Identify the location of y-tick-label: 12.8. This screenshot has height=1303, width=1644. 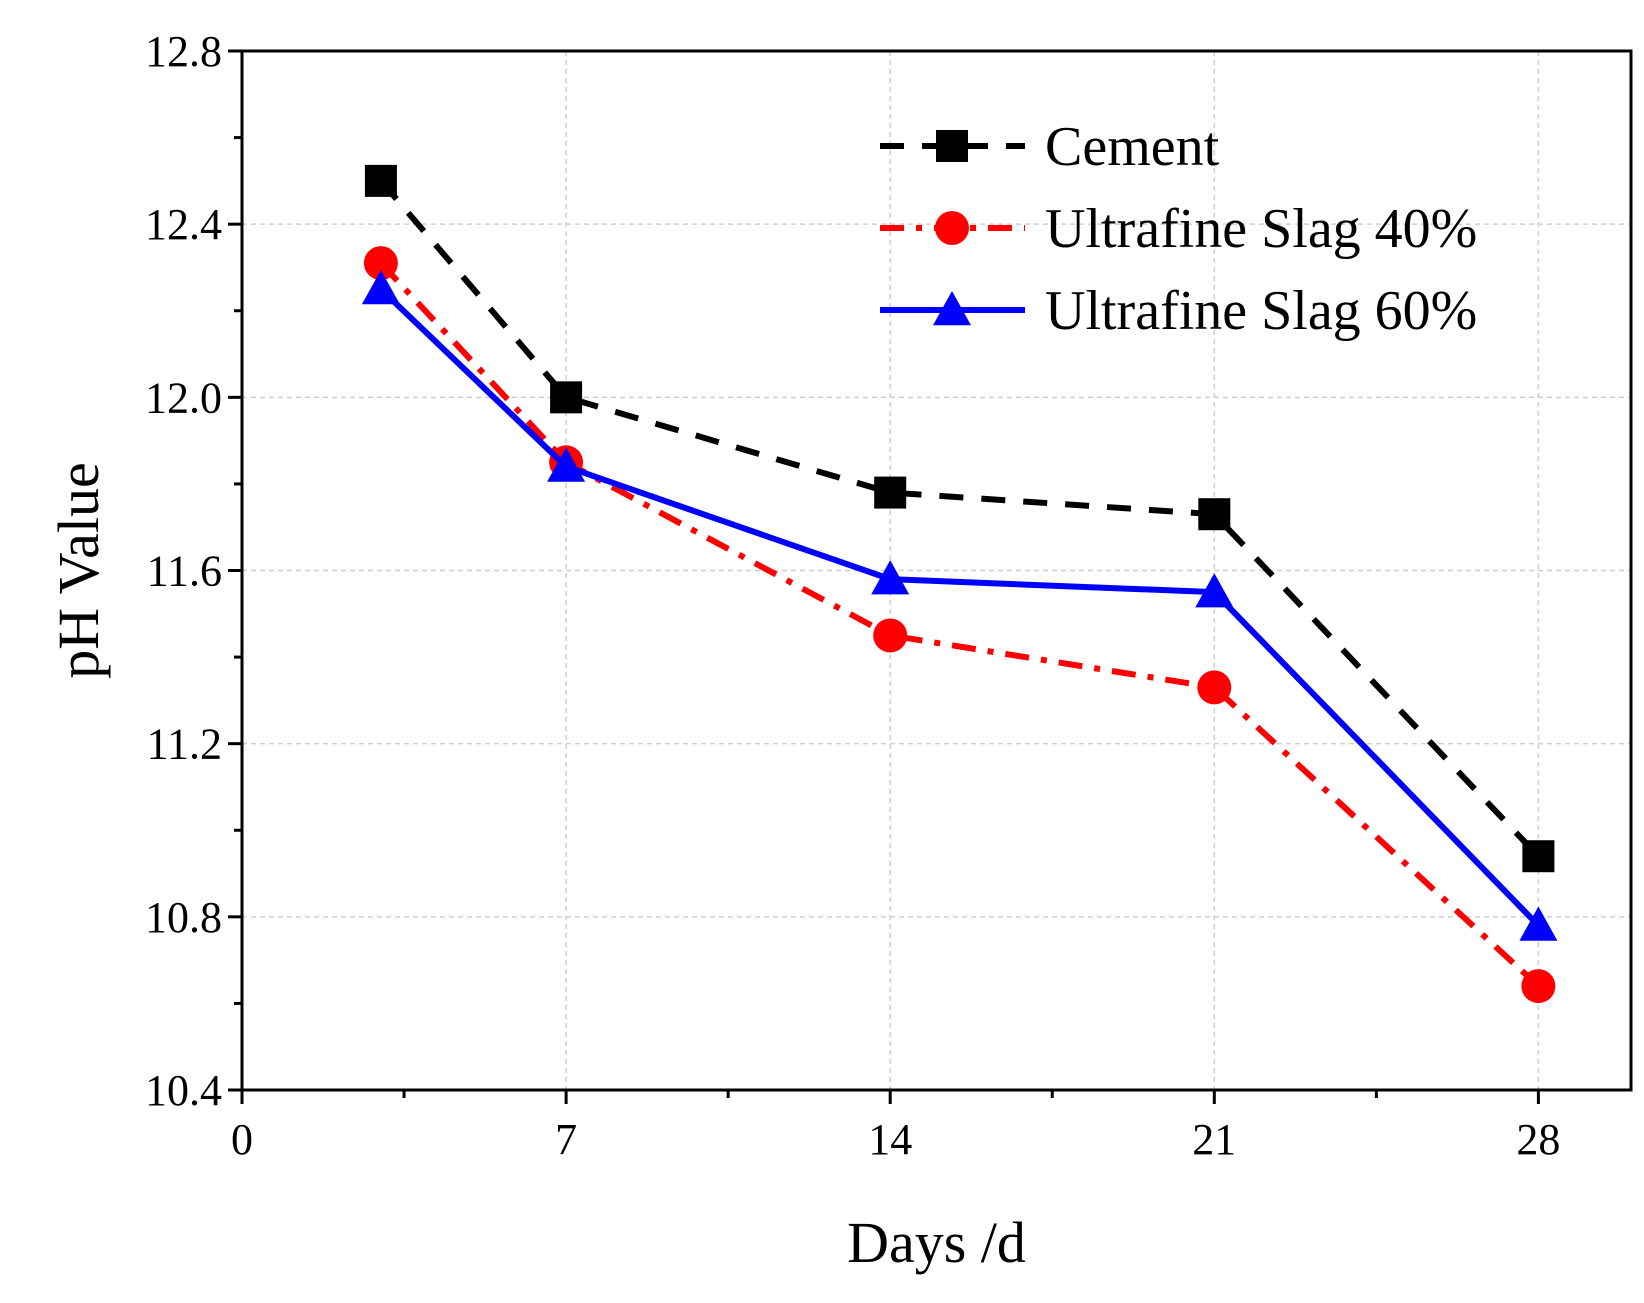
(183, 51).